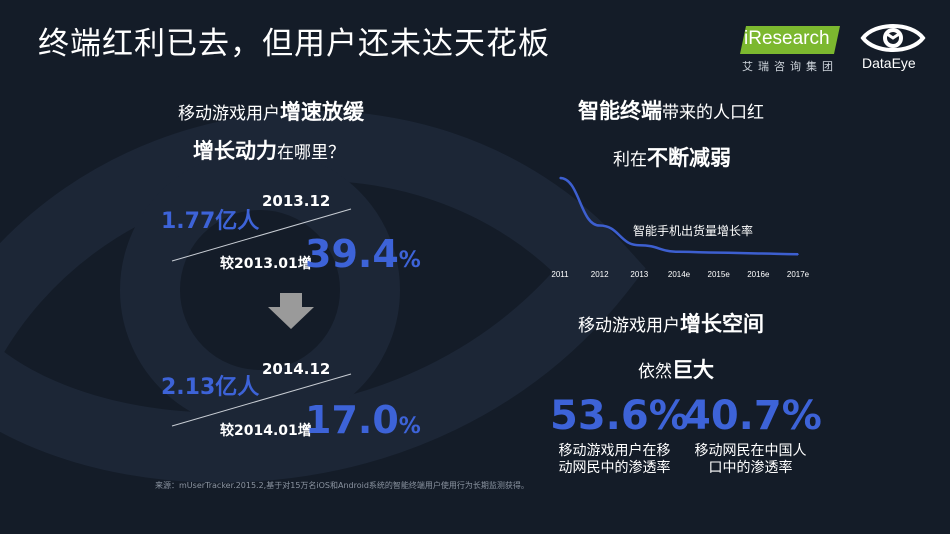 This screenshot has width=950, height=534. I want to click on right-heading-2: 利在不断减弱, so click(672, 157).